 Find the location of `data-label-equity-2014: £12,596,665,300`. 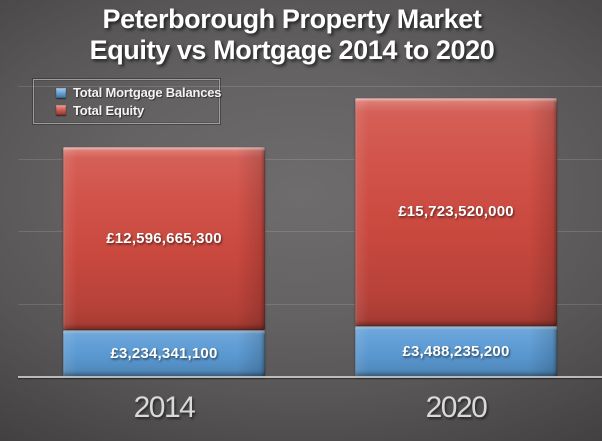

data-label-equity-2014: £12,596,665,300 is located at coordinates (164, 238).